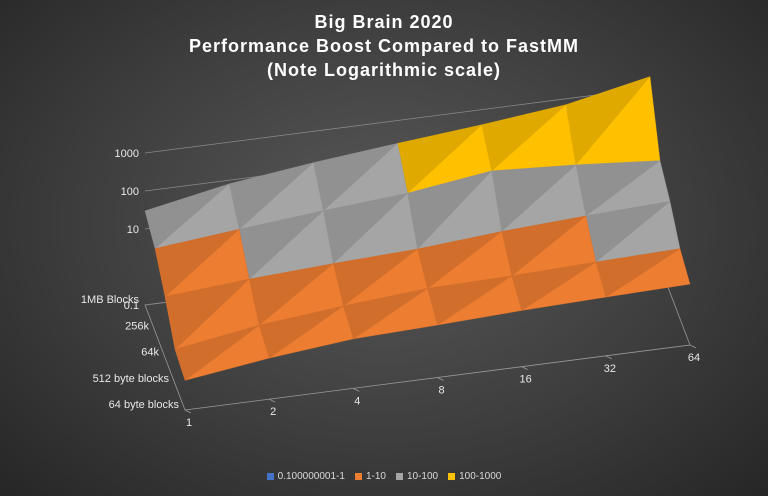 This screenshot has width=768, height=496. Describe the element at coordinates (189, 423) in the screenshot. I see `thread-tick-label: 1` at that location.